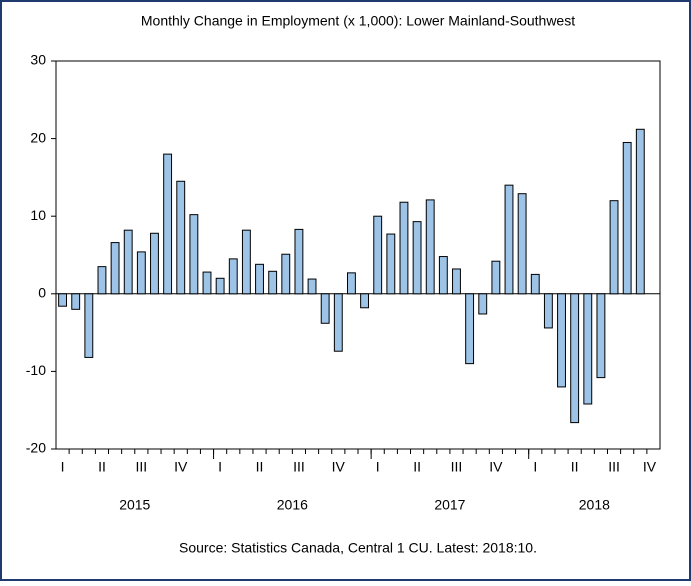 This screenshot has width=691, height=586. Describe the element at coordinates (292, 505) in the screenshot. I see `year-label: 2016` at that location.